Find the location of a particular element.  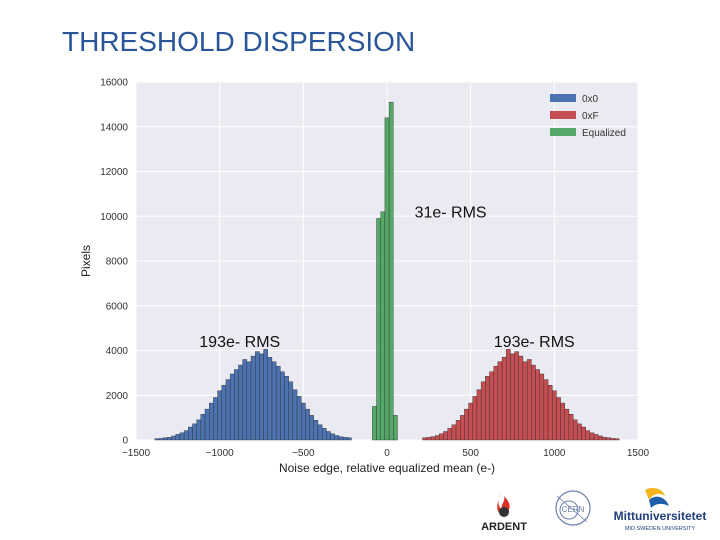

y-axis-label: Pixels is located at coordinates (86, 261).